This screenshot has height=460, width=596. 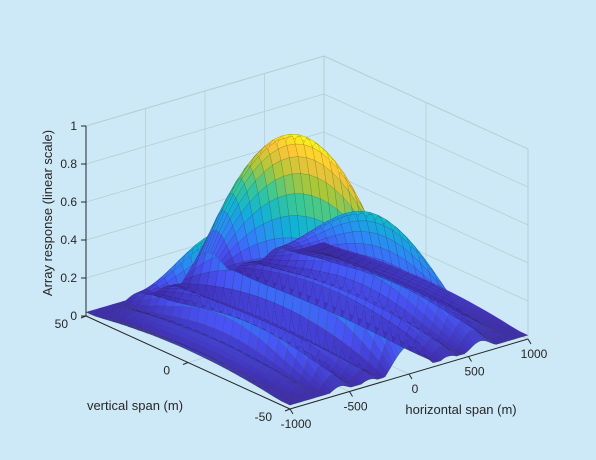 What do you see at coordinates (296, 424) in the screenshot?
I see `x-tick-label: -1000` at bounding box center [296, 424].